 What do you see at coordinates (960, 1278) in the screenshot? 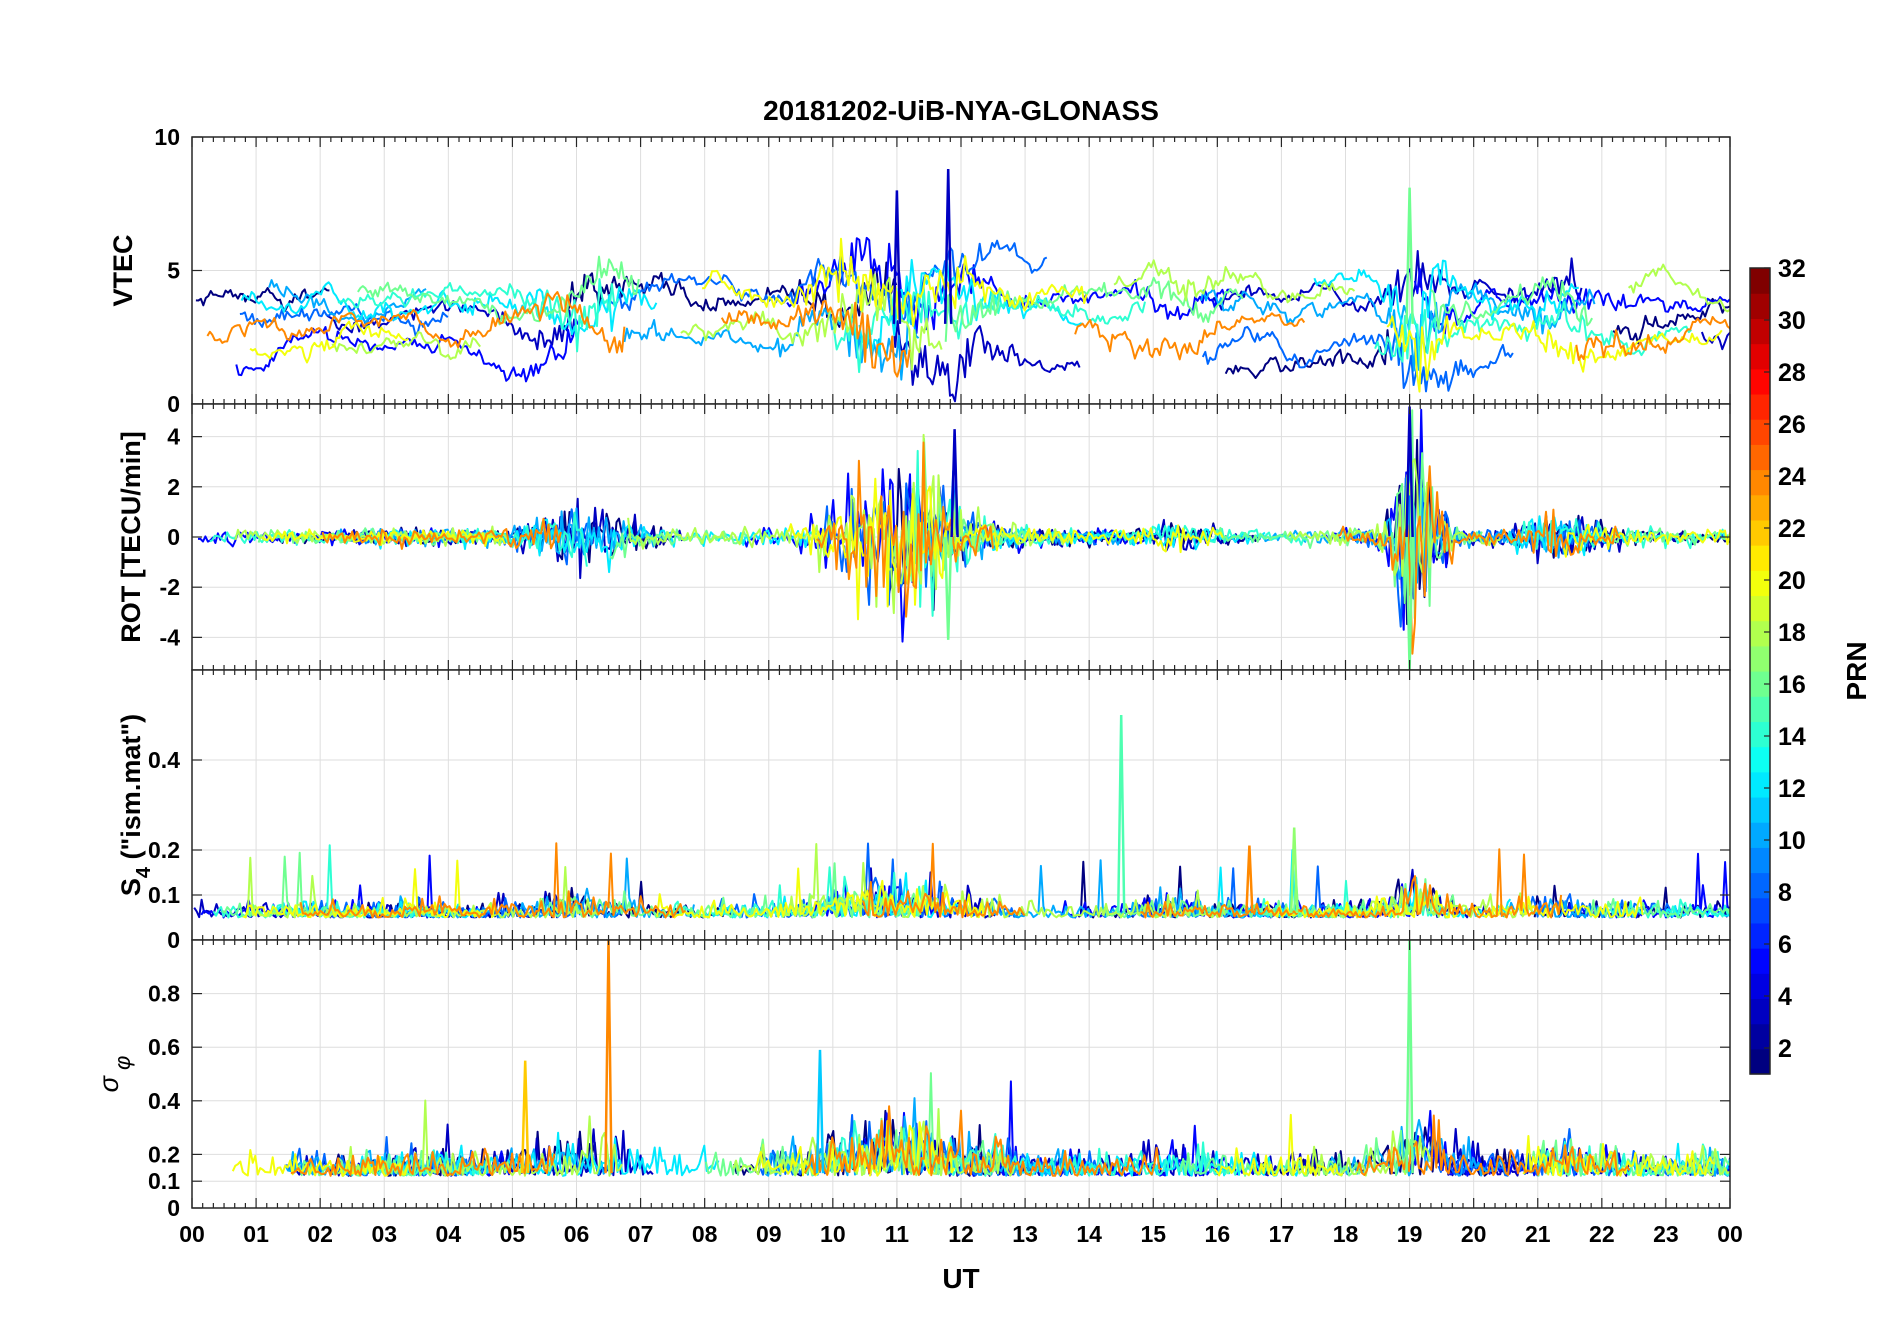
I see `x-axis-label: UT` at bounding box center [960, 1278].